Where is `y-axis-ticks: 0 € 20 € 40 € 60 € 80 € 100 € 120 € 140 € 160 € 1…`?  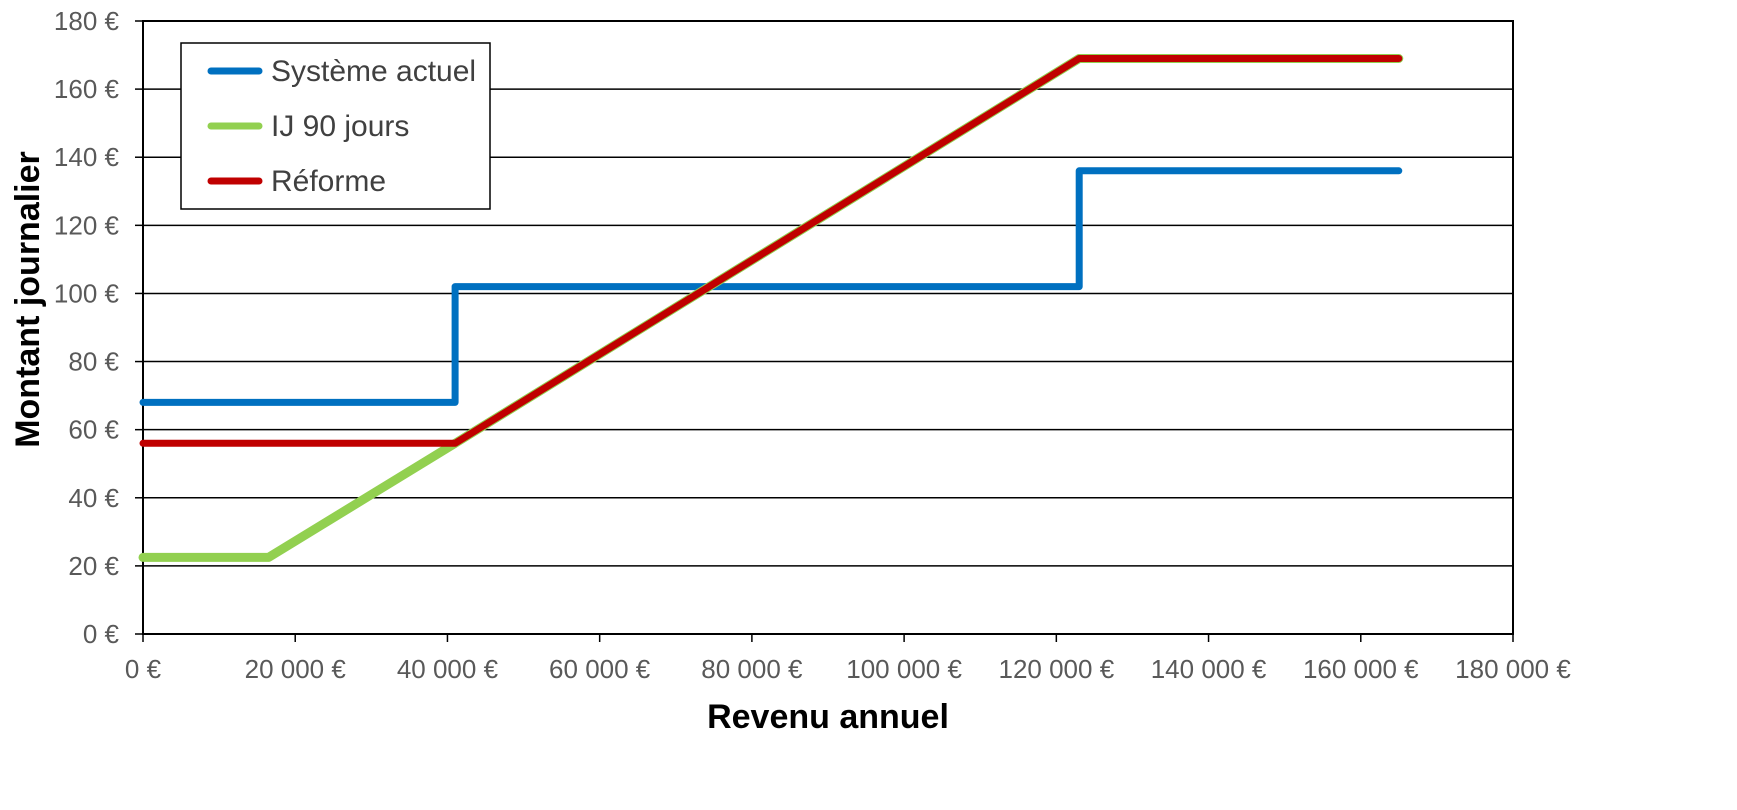 y-axis-ticks: 0 € 20 € 40 € 60 € 80 € 100 € 120 € 140 € 160 € 1… is located at coordinates (98, 327).